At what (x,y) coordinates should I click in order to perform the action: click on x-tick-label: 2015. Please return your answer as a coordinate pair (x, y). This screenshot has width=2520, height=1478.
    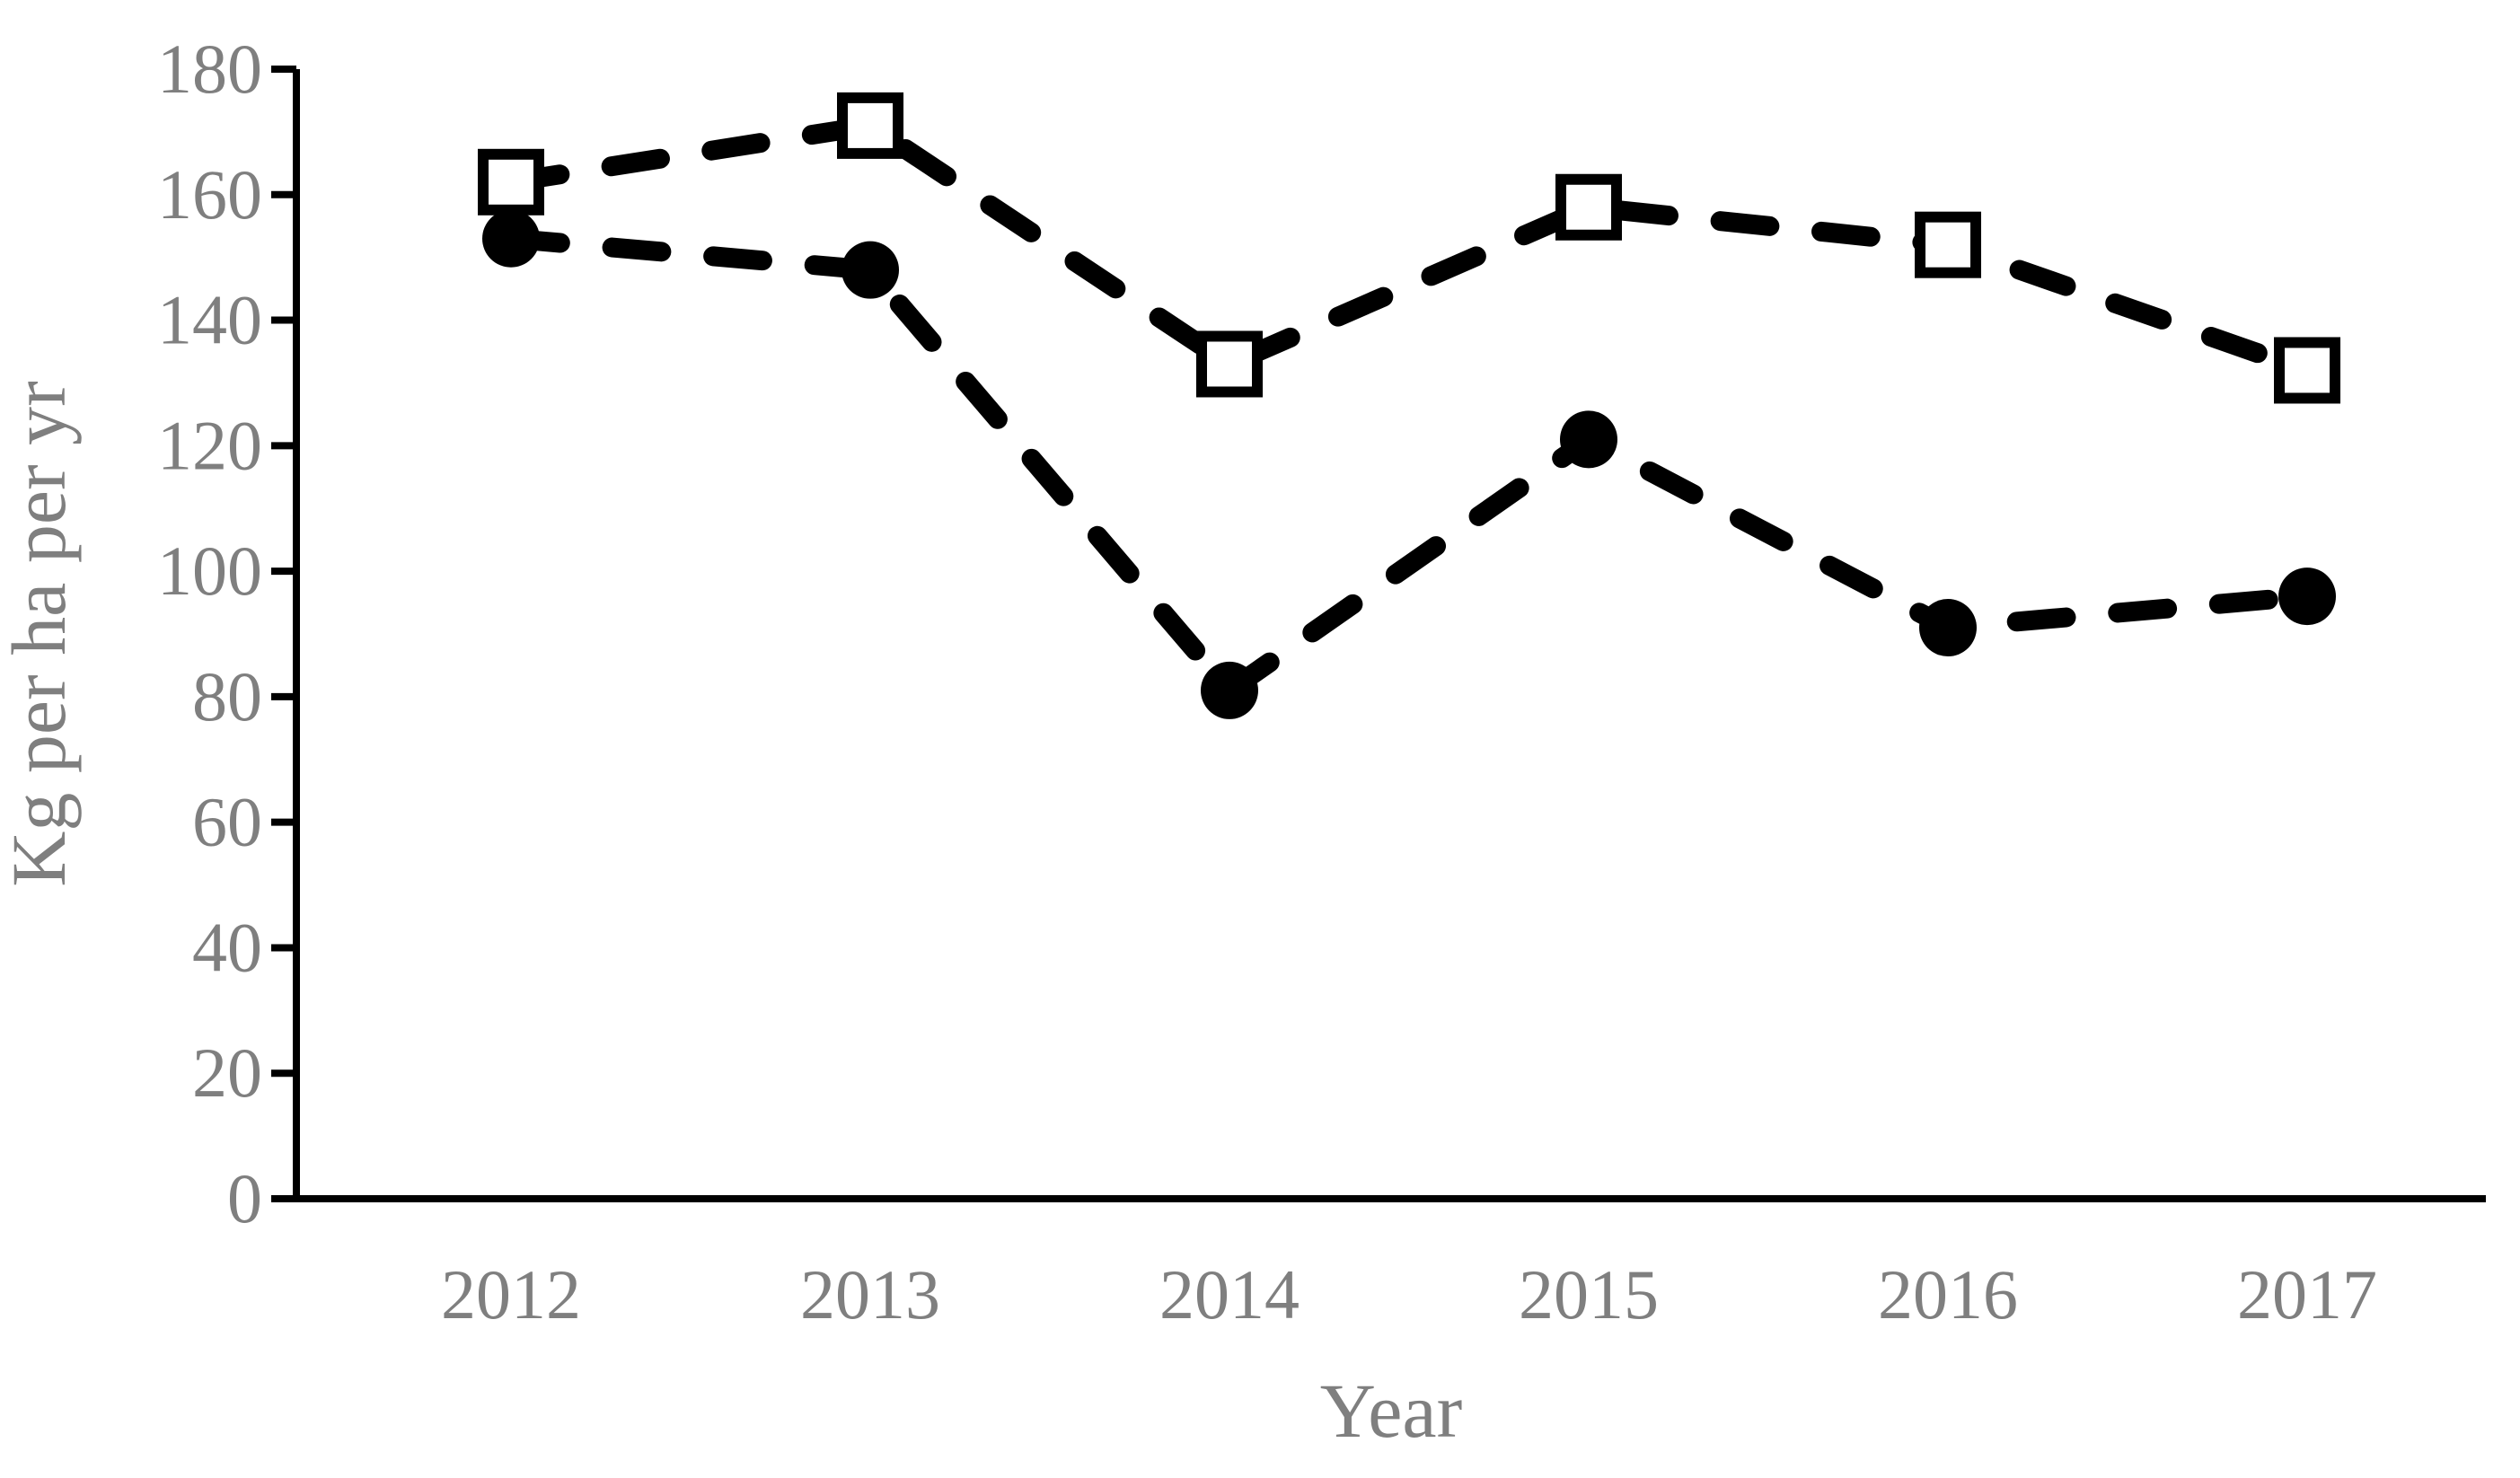
    Looking at the image, I should click on (1589, 1294).